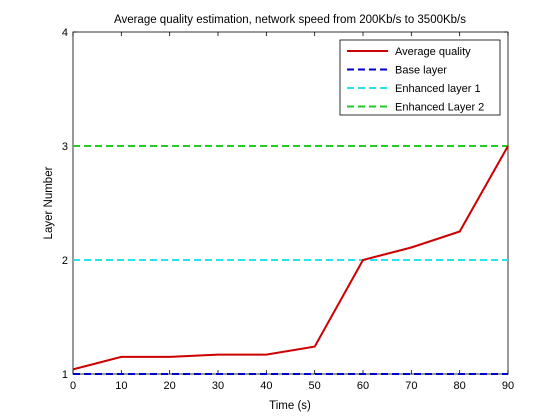  Describe the element at coordinates (411, 386) in the screenshot. I see `x-tick-label: 70` at that location.